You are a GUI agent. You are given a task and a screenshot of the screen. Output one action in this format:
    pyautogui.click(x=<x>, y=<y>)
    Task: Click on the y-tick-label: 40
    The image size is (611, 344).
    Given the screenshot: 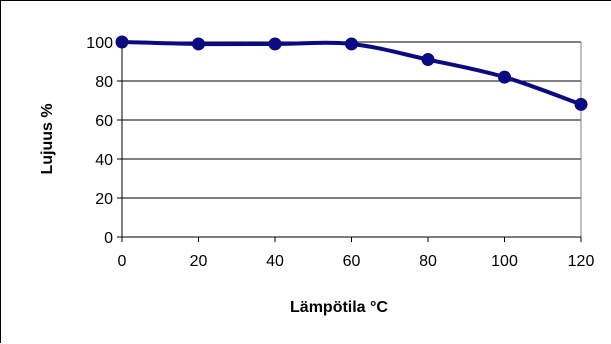 What is the action you would take?
    pyautogui.click(x=104, y=160)
    